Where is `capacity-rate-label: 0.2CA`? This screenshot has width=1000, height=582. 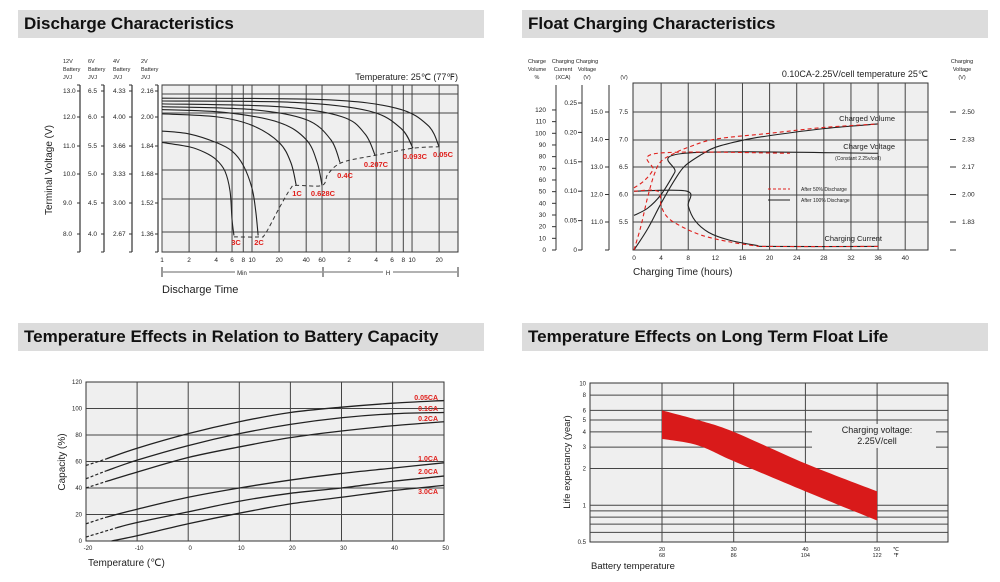
capacity-rate-label: 0.2CA is located at coordinates (428, 419).